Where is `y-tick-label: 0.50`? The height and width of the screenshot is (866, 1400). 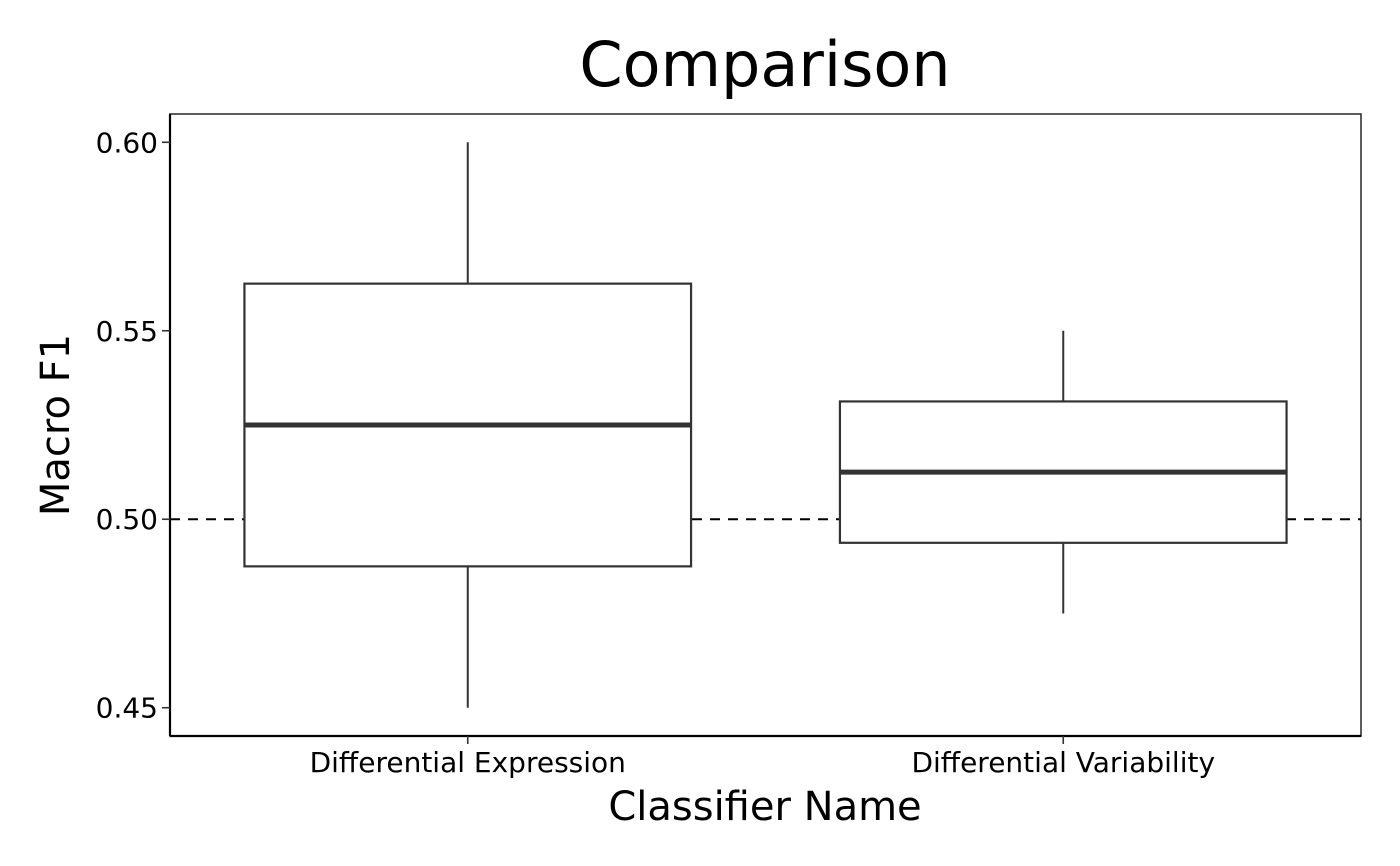
y-tick-label: 0.50 is located at coordinates (127, 519).